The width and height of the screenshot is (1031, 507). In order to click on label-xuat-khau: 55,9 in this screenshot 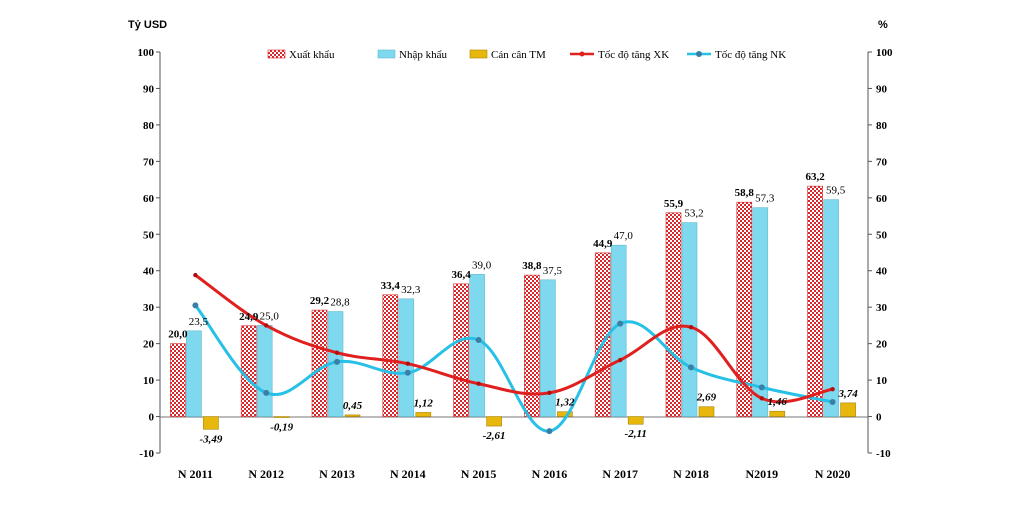, I will do `click(674, 204)`.